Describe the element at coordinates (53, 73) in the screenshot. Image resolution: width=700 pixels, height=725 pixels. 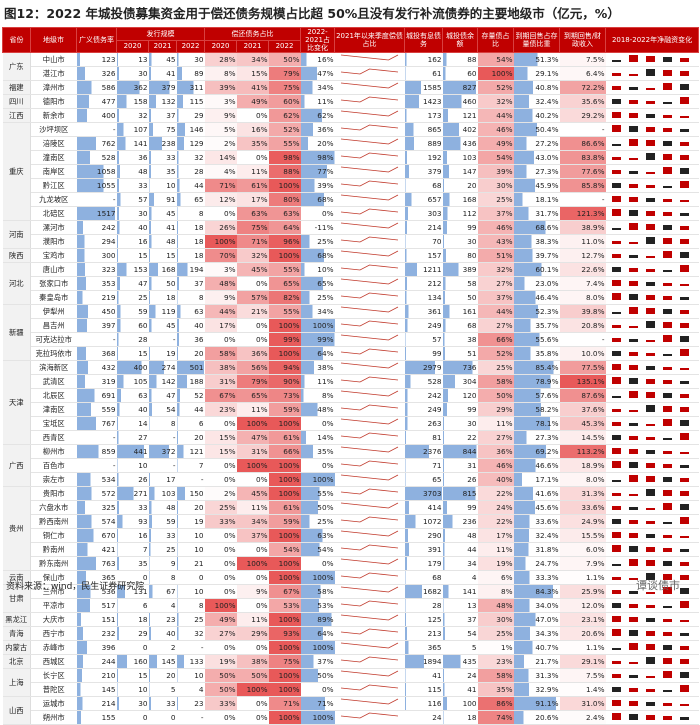
I see `city-cell: 湛江市` at that location.